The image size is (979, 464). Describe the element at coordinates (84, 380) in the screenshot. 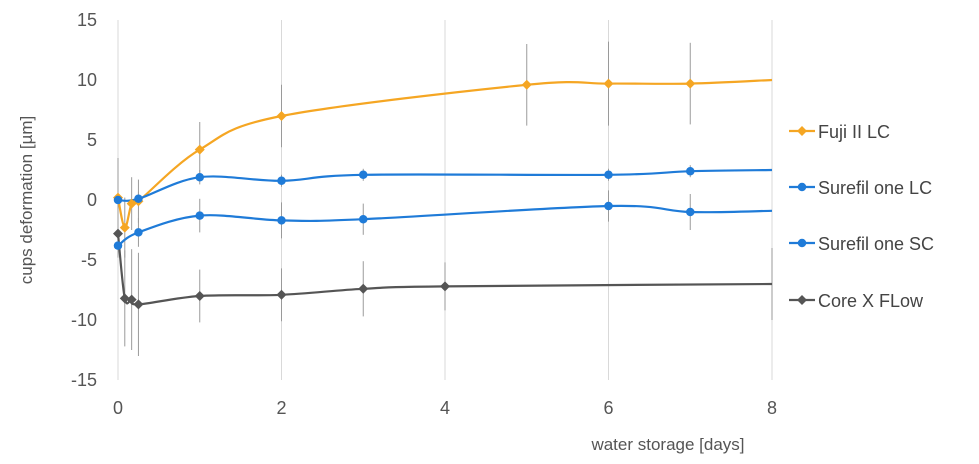

I see `y-tick-label: -15` at that location.